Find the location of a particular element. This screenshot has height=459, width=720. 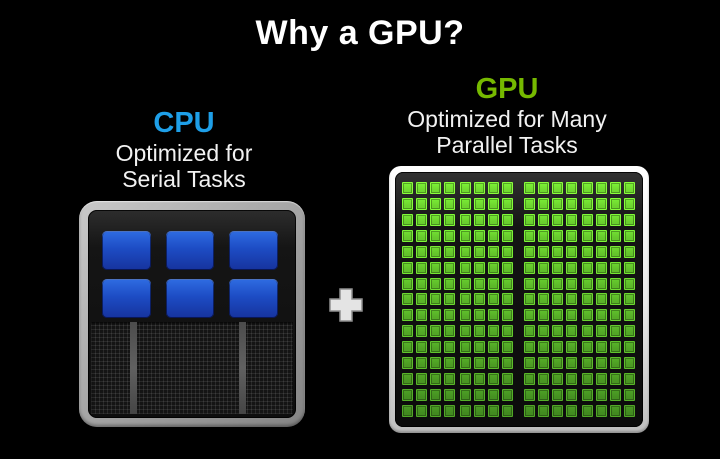

cpu-label: CPU is located at coordinates (184, 123).